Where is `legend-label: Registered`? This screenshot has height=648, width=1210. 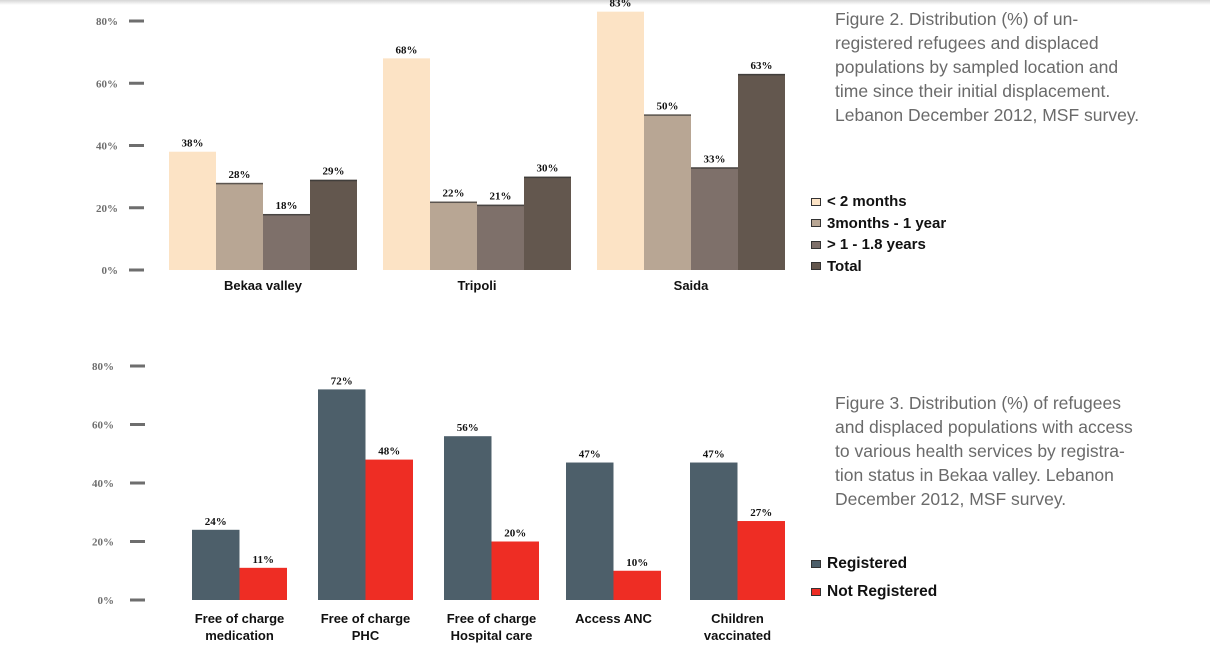 legend-label: Registered is located at coordinates (867, 563).